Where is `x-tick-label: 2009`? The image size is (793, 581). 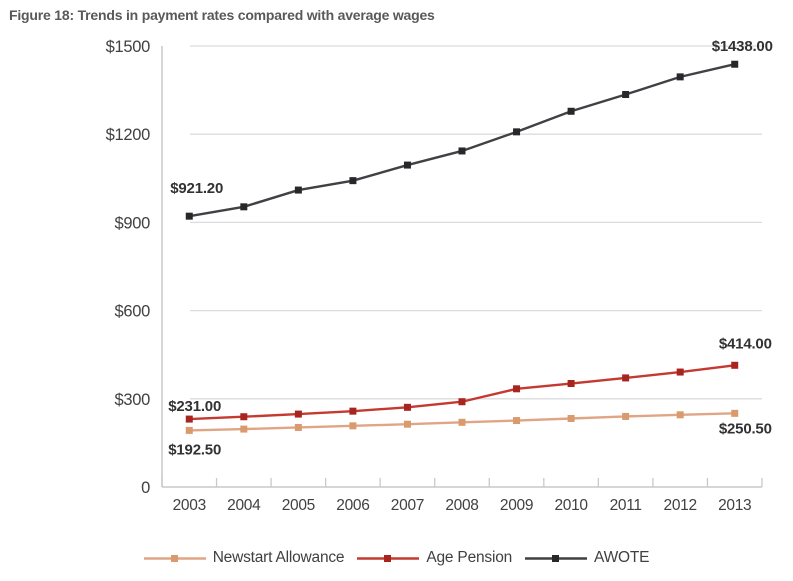
x-tick-label: 2009 is located at coordinates (516, 505).